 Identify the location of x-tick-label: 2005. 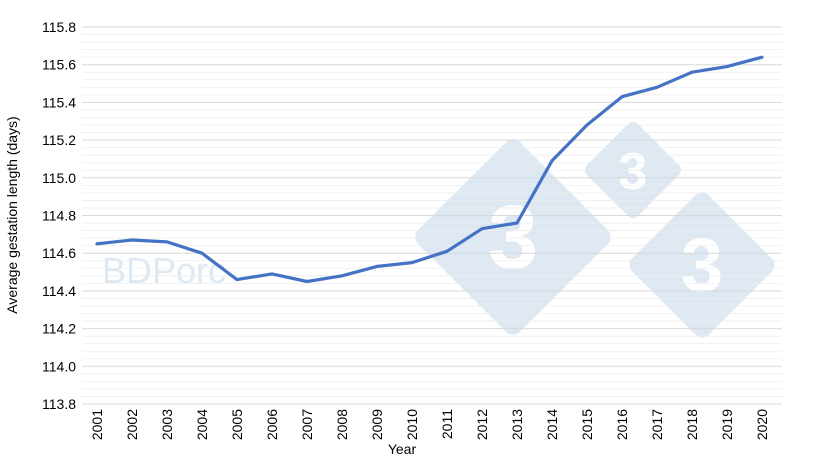
(237, 424).